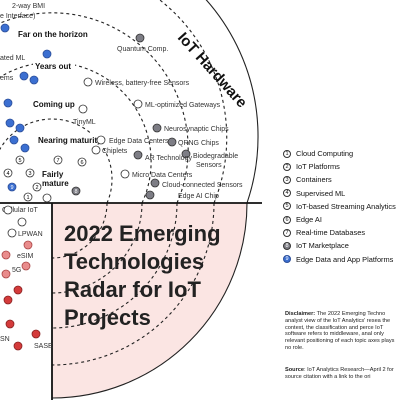 The height and width of the screenshot is (400, 400). I want to click on tech-label-chiplets: Chiplets, so click(115, 151).